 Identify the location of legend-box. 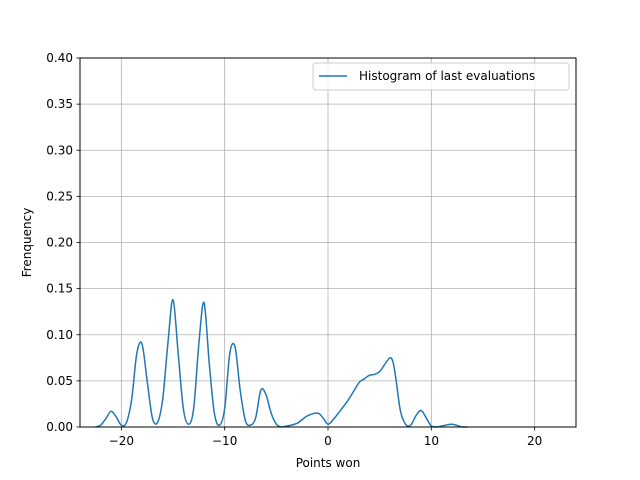
(441, 76).